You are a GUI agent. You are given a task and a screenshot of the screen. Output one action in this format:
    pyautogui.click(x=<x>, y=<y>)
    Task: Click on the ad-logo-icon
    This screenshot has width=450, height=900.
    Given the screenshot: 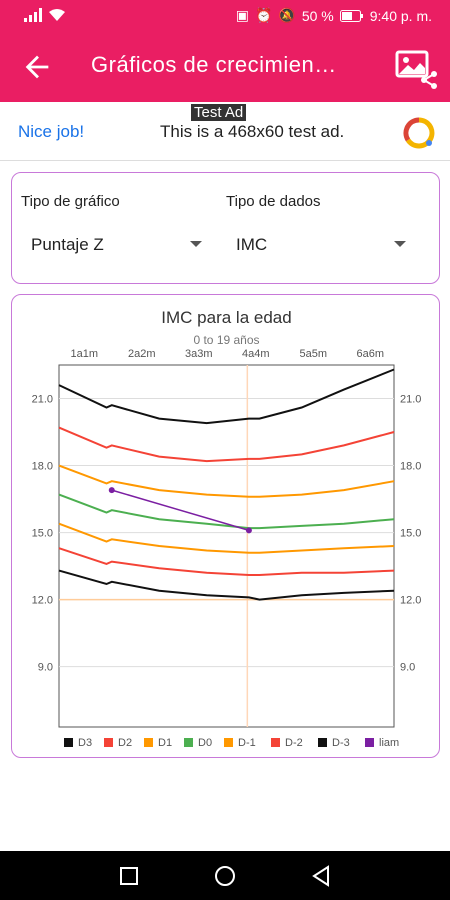 What is the action you would take?
    pyautogui.click(x=419, y=133)
    